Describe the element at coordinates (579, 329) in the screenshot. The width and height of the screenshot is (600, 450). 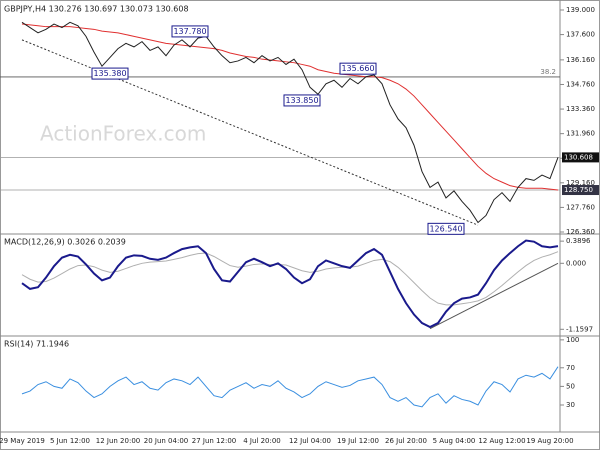
I see `y-tick-label: -1.1597` at that location.